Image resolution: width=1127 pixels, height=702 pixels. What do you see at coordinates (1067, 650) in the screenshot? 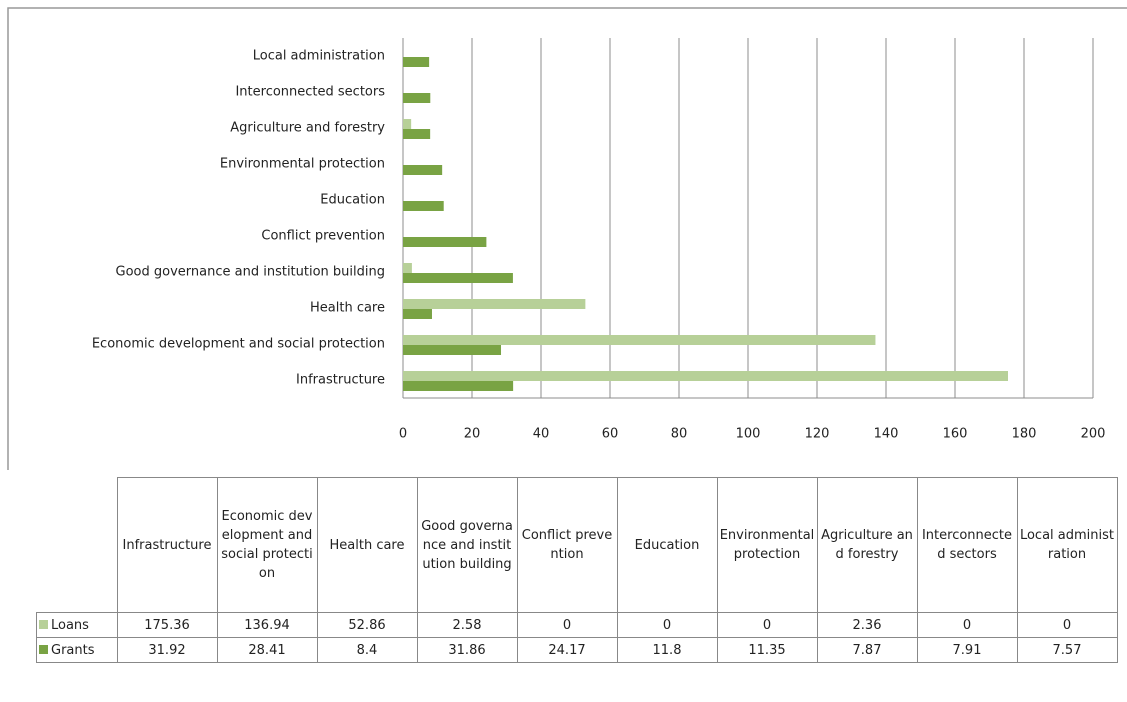
I see `value-cell: 7.57` at bounding box center [1067, 650].